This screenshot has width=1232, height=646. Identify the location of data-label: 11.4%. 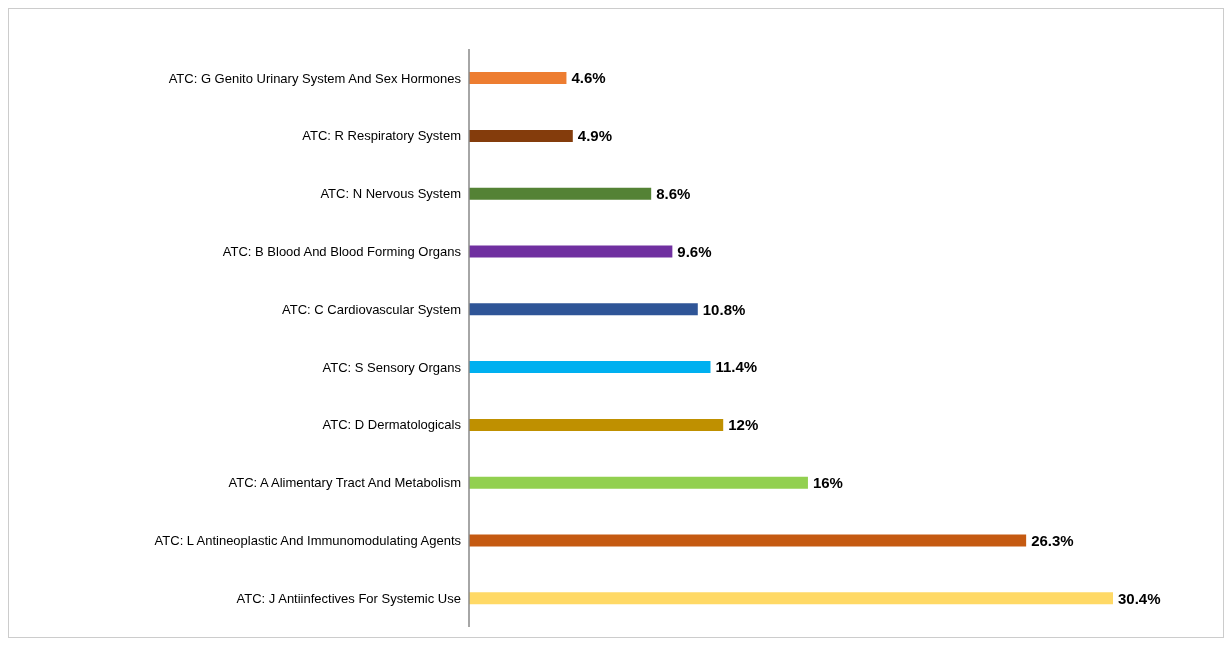
(736, 367).